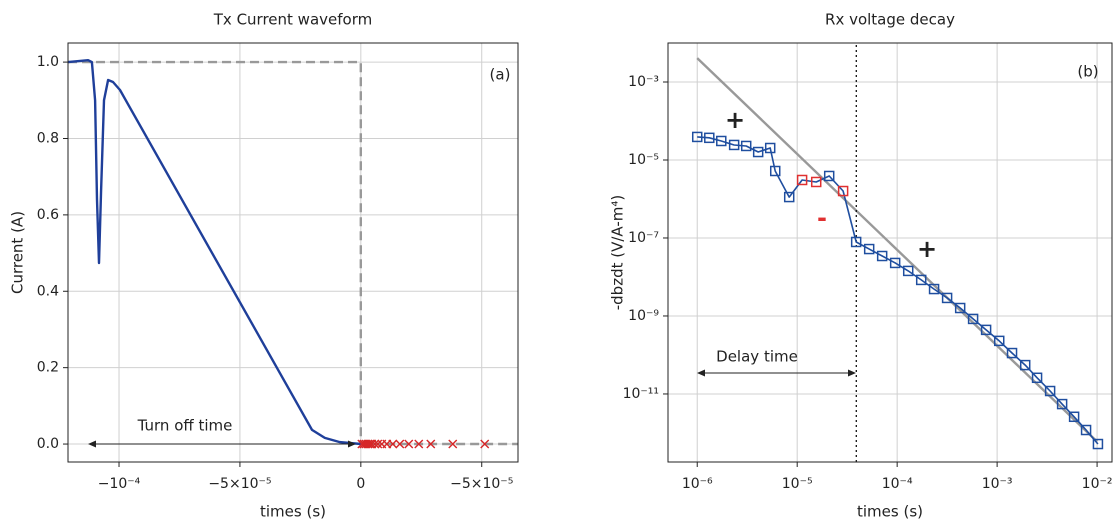 The height and width of the screenshot is (528, 1120). Describe the element at coordinates (18, 252) in the screenshot. I see `y-axis-label: Current (A)` at that location.